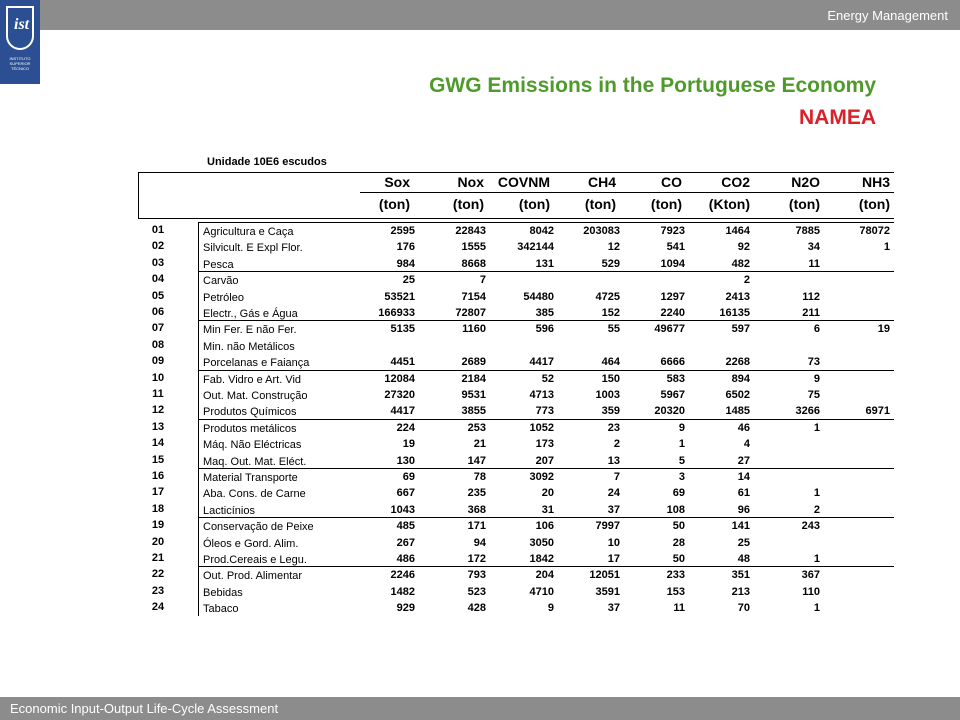 The image size is (960, 720). Describe the element at coordinates (669, 329) in the screenshot. I see `table-cell: 49677` at that location.